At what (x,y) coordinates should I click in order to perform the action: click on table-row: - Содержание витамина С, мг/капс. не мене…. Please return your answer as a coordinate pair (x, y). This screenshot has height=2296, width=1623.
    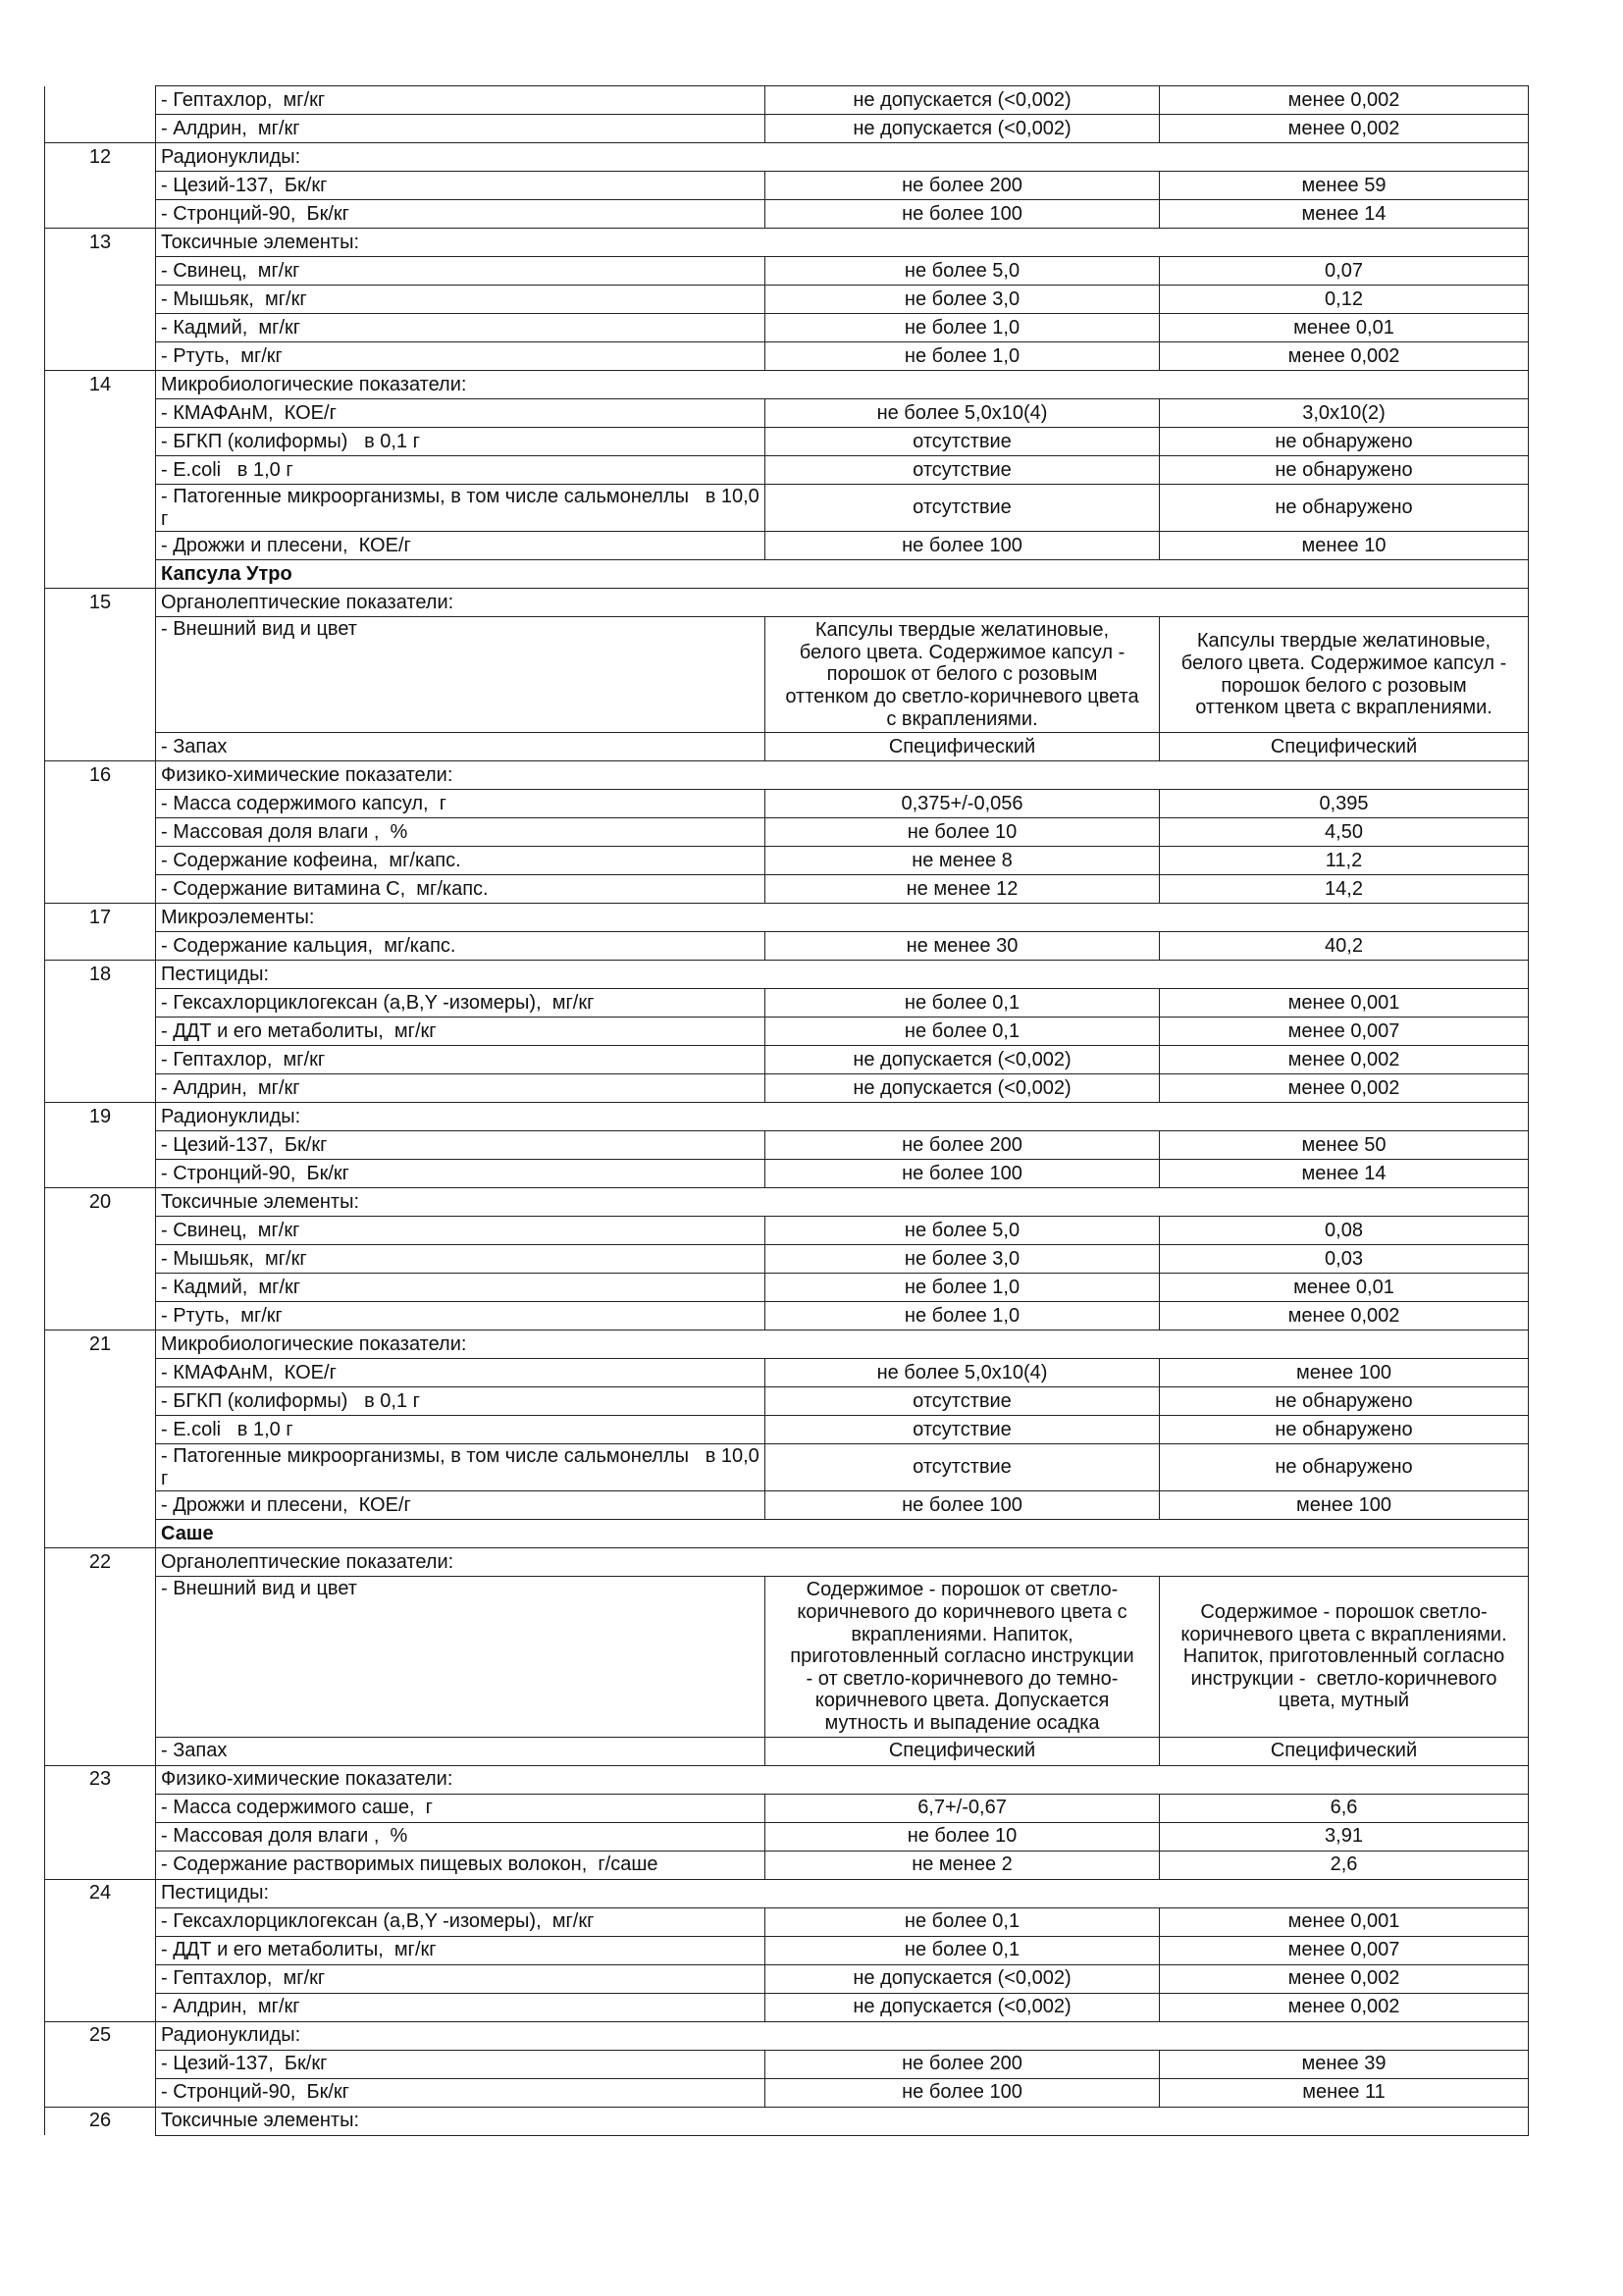
    Looking at the image, I should click on (786, 889).